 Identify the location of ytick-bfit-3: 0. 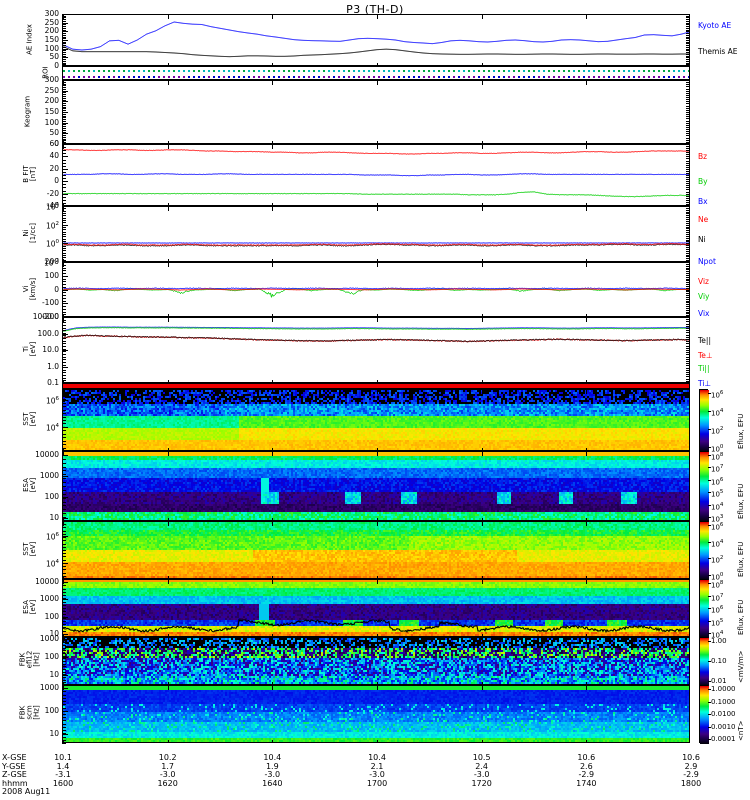
(56, 181).